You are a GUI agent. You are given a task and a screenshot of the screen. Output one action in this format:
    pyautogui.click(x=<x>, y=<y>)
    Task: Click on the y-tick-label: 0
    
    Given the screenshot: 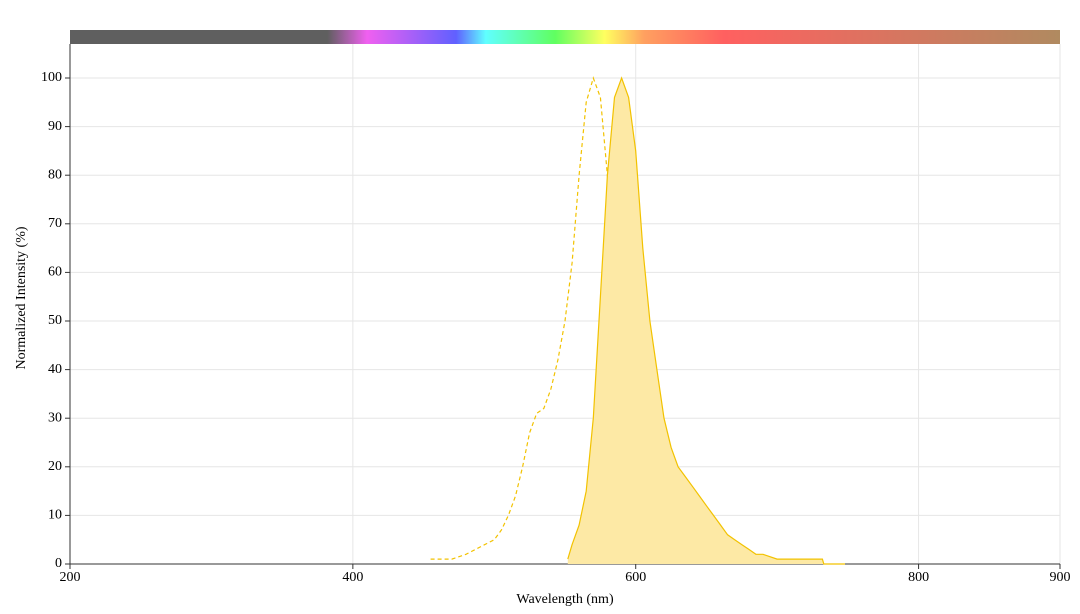 What is the action you would take?
    pyautogui.click(x=58, y=563)
    